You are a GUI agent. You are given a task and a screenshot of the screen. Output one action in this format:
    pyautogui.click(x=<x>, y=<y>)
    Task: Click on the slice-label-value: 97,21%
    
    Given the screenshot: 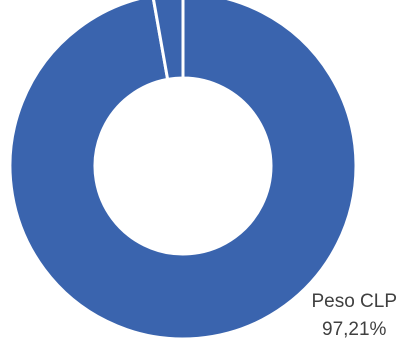 What is the action you would take?
    pyautogui.click(x=354, y=329)
    